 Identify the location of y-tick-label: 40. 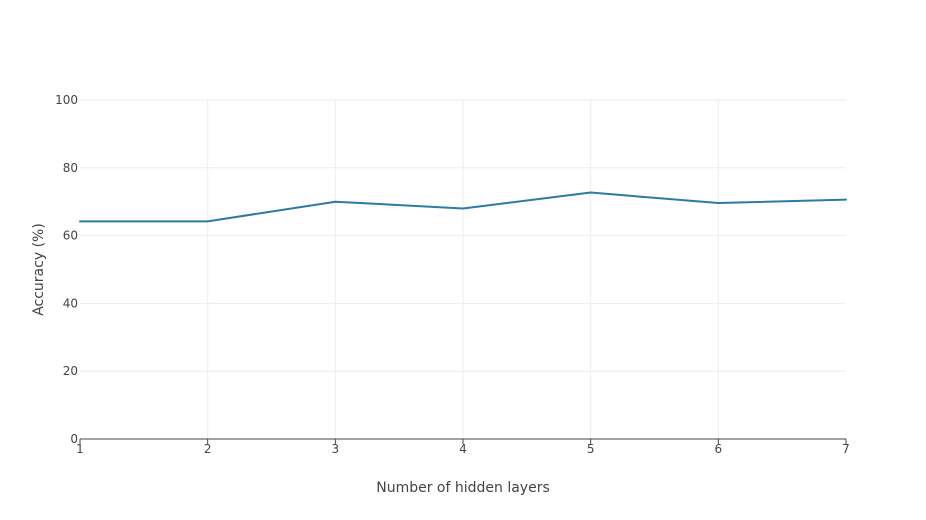
(70, 303).